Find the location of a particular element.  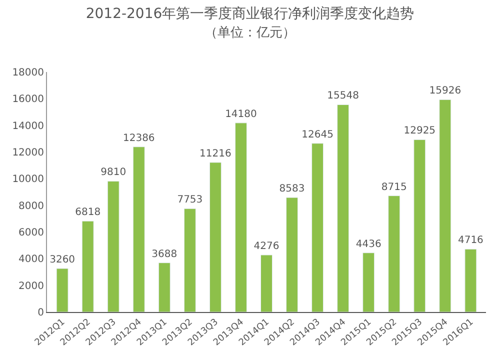

data-label: 12645 is located at coordinates (318, 134).